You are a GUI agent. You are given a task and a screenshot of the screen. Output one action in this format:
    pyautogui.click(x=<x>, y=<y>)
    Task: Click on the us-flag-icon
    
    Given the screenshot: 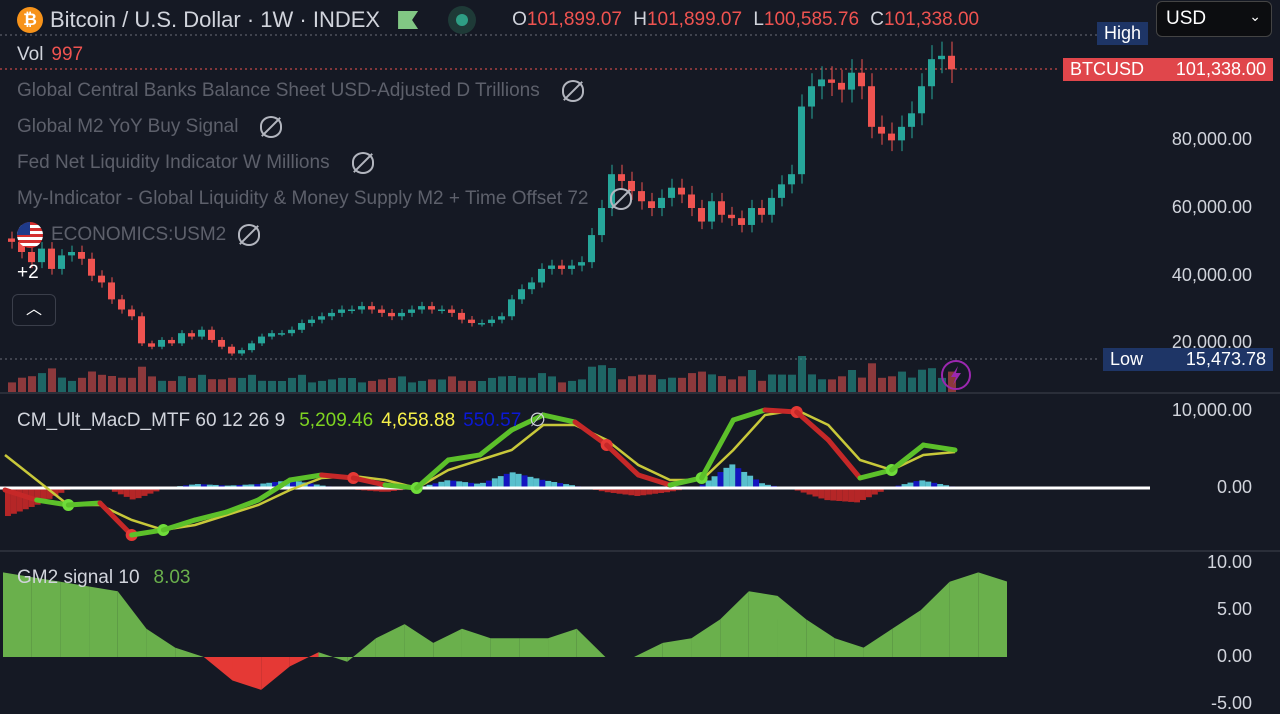 What is the action you would take?
    pyautogui.click(x=30, y=235)
    